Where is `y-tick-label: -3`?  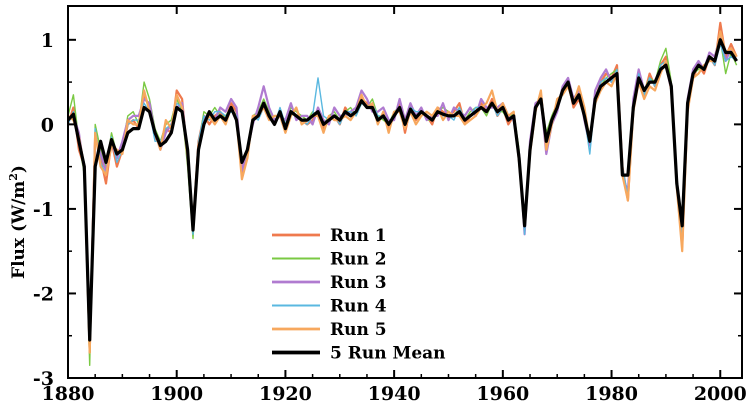
y-tick-label: -3 is located at coordinates (43, 379).